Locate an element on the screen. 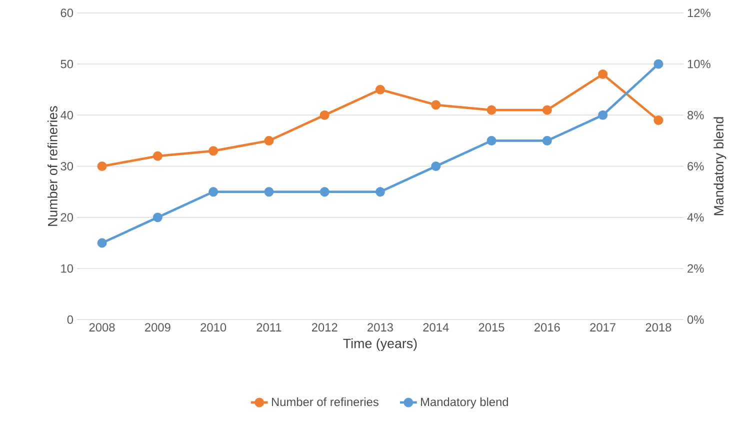  x-tick-label: 2018 is located at coordinates (659, 327).